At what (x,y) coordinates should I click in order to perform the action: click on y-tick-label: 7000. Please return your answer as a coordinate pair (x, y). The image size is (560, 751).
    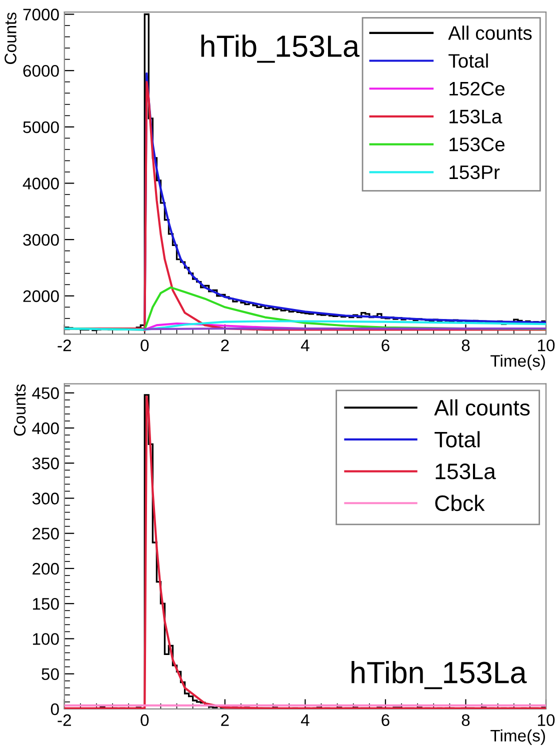
    Looking at the image, I should click on (41, 14).